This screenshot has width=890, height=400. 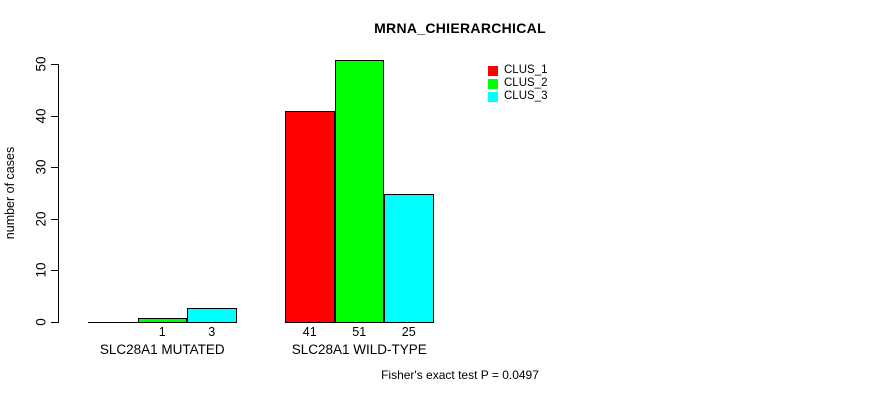 I want to click on legend-item: CLUS_3, so click(x=517, y=96).